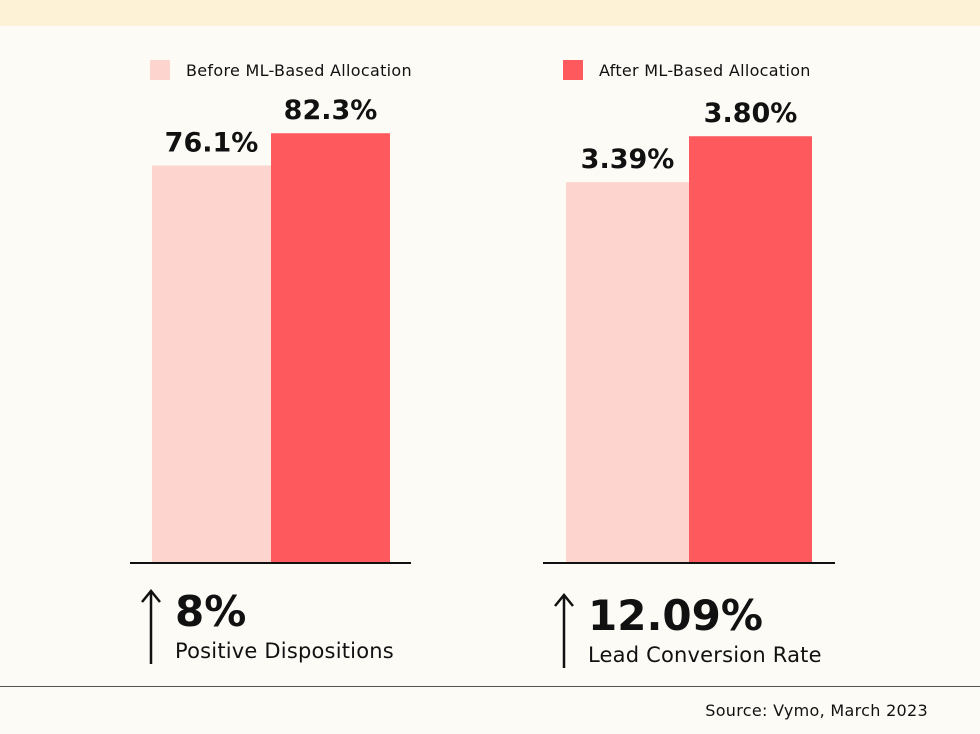  Describe the element at coordinates (573, 70) in the screenshot. I see `legend-swatch-after` at that location.